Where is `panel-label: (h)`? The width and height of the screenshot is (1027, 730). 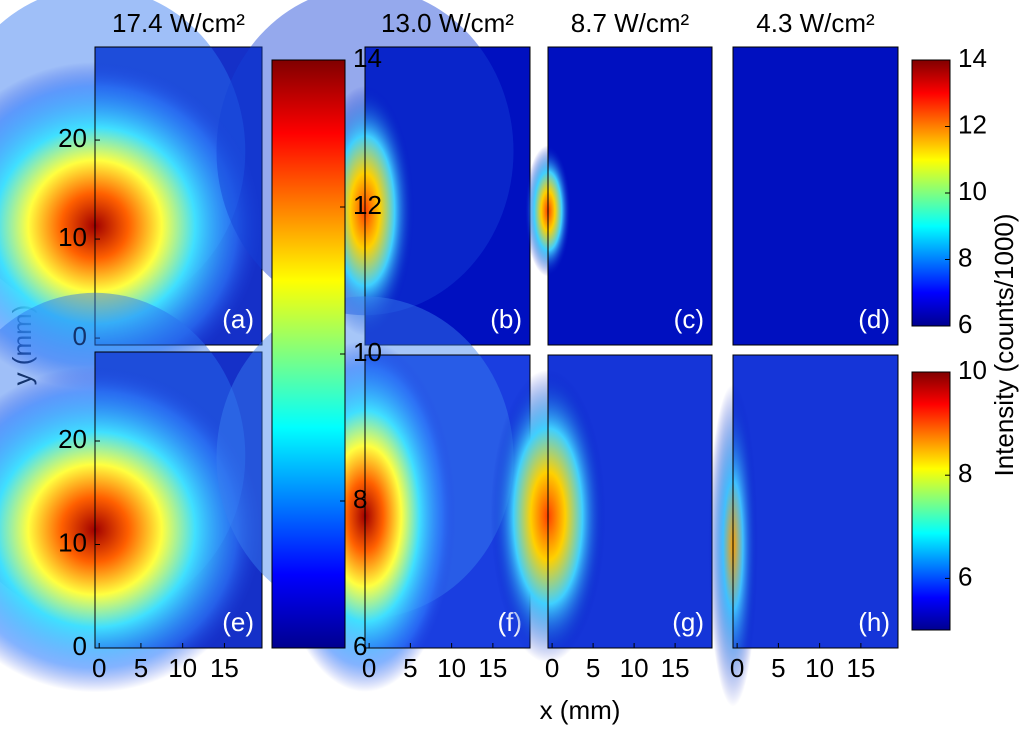 panel-label: (h) is located at coordinates (874, 622).